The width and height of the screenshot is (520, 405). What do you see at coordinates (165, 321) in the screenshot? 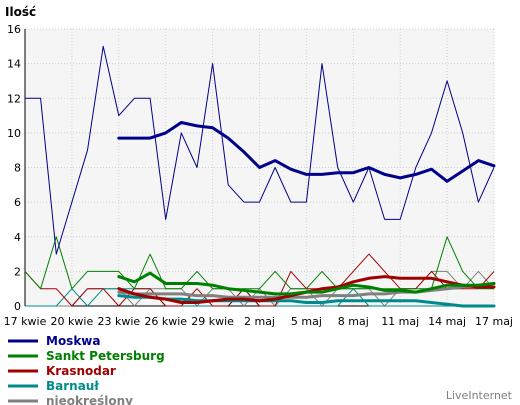
I see `x-tick-label: 26 kwie` at bounding box center [165, 321].